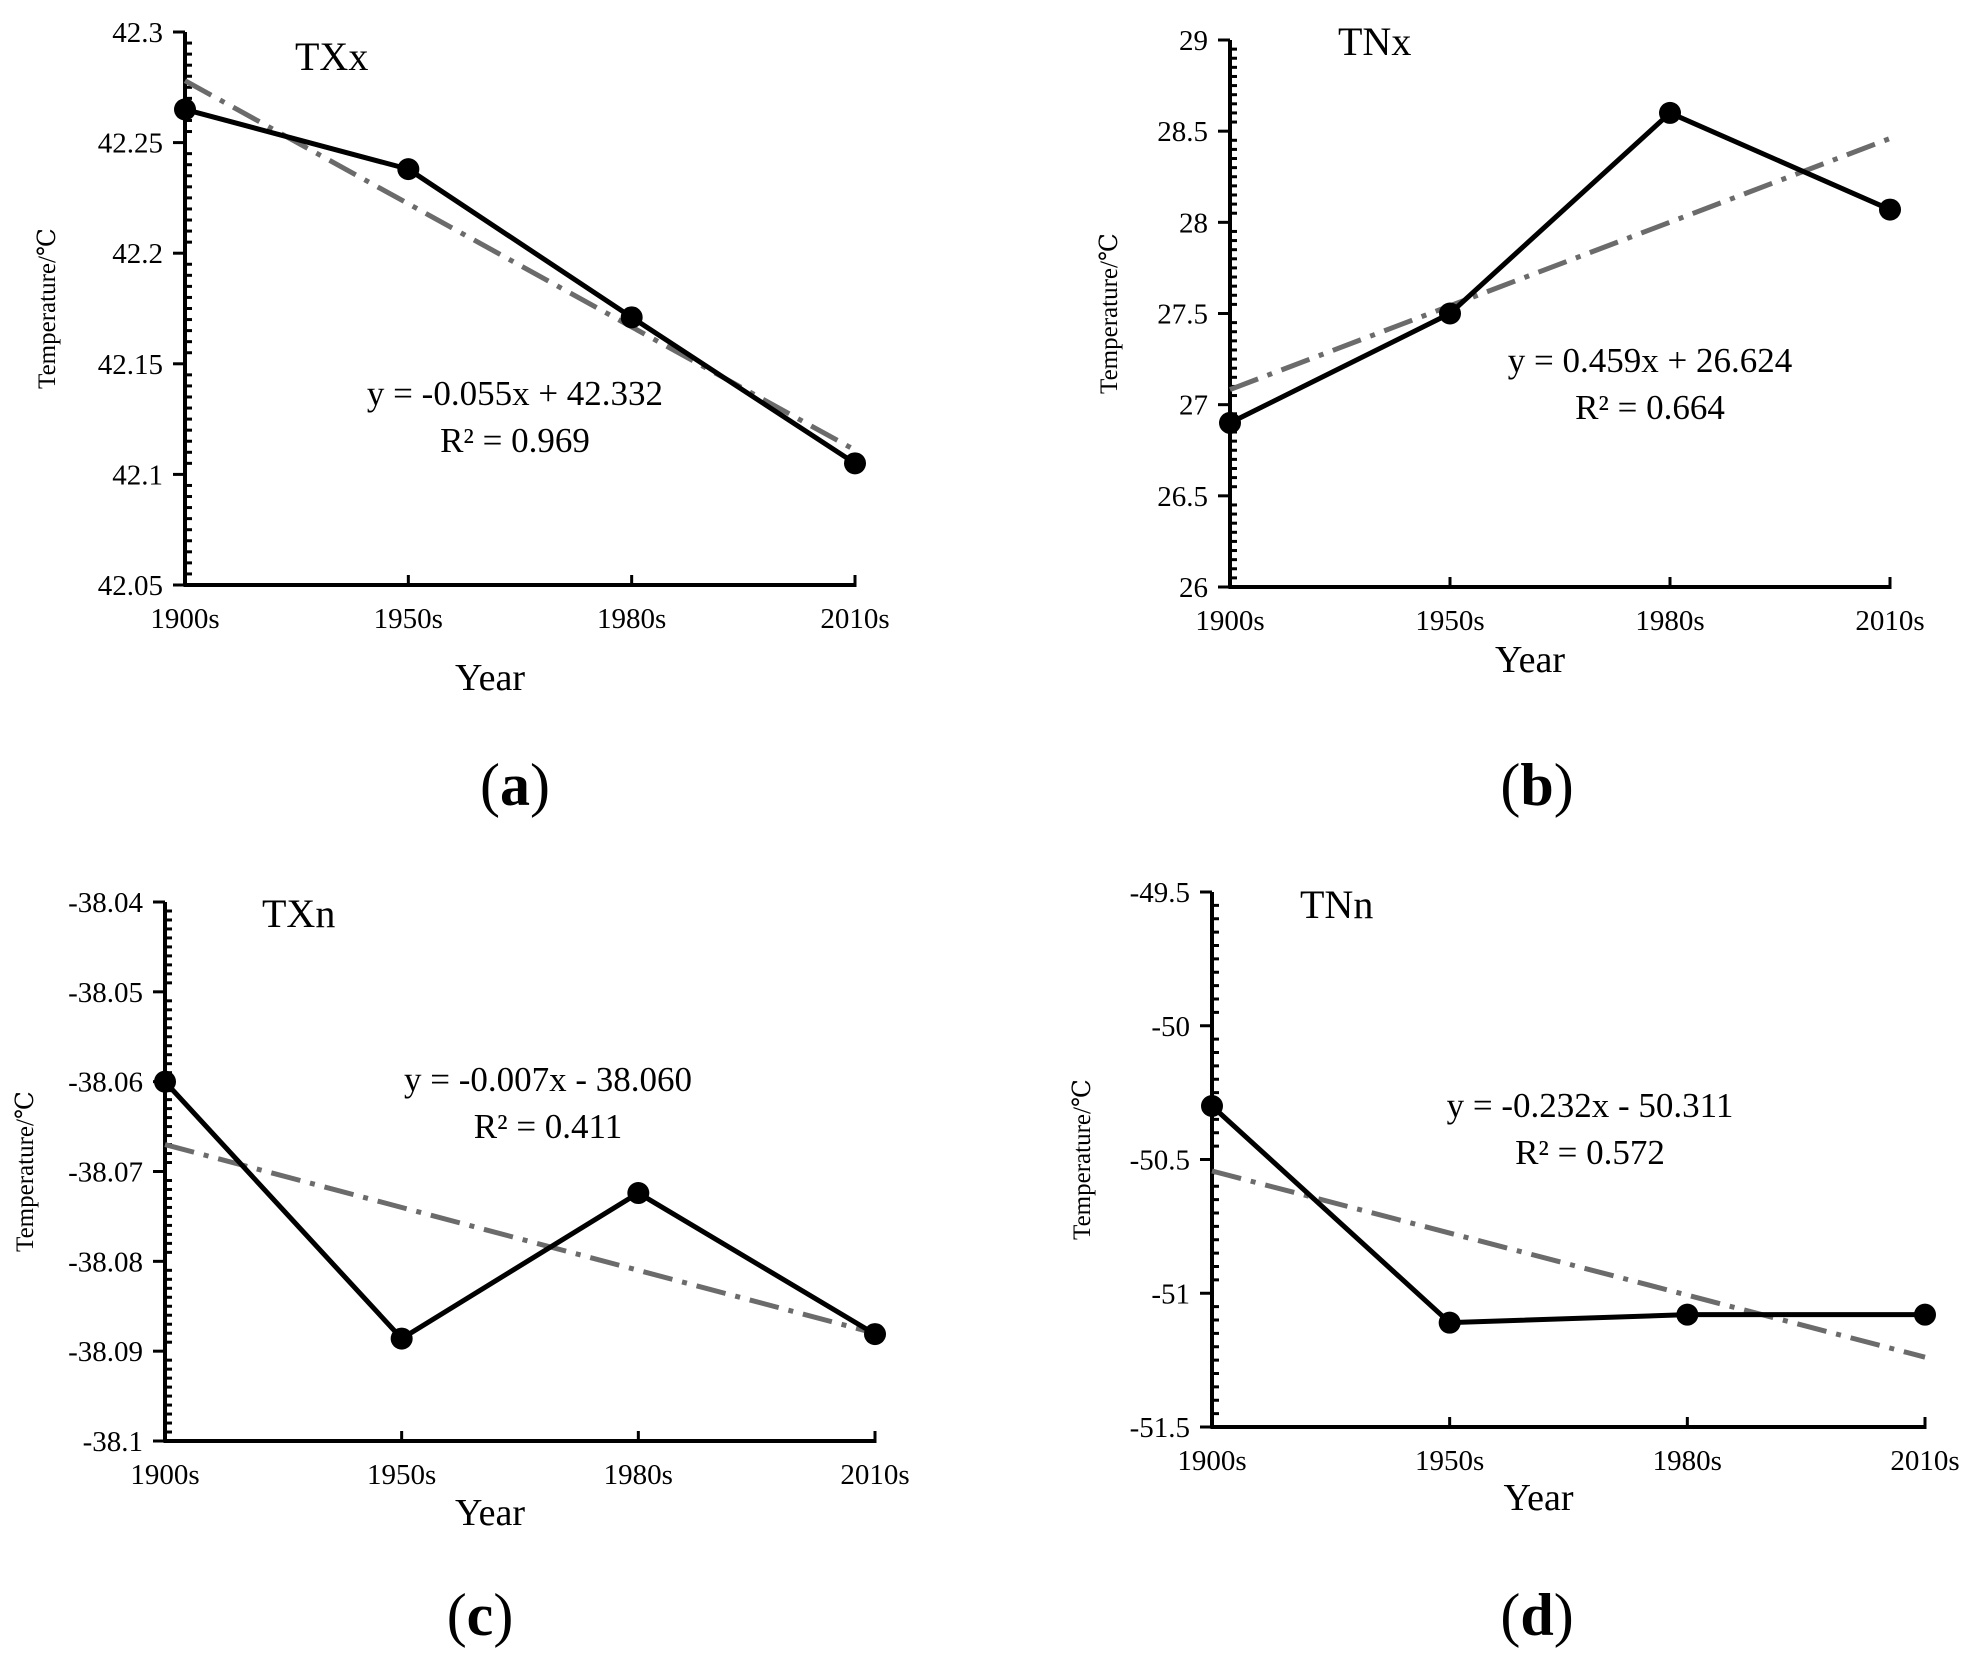 This screenshot has width=1967, height=1669. I want to click on y-tick-label: -49.5, so click(1160, 893).